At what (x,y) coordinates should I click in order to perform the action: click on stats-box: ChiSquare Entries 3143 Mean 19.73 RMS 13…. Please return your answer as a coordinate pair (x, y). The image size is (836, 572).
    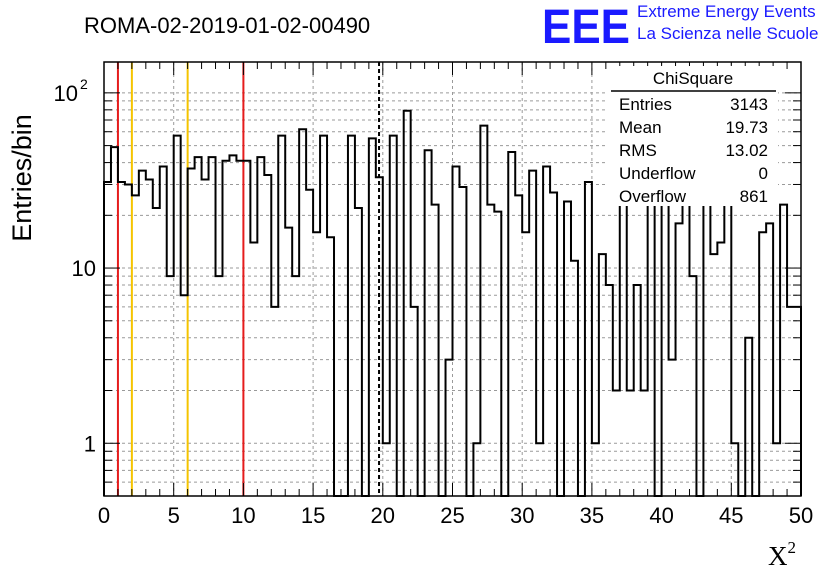
    Looking at the image, I should click on (693, 136).